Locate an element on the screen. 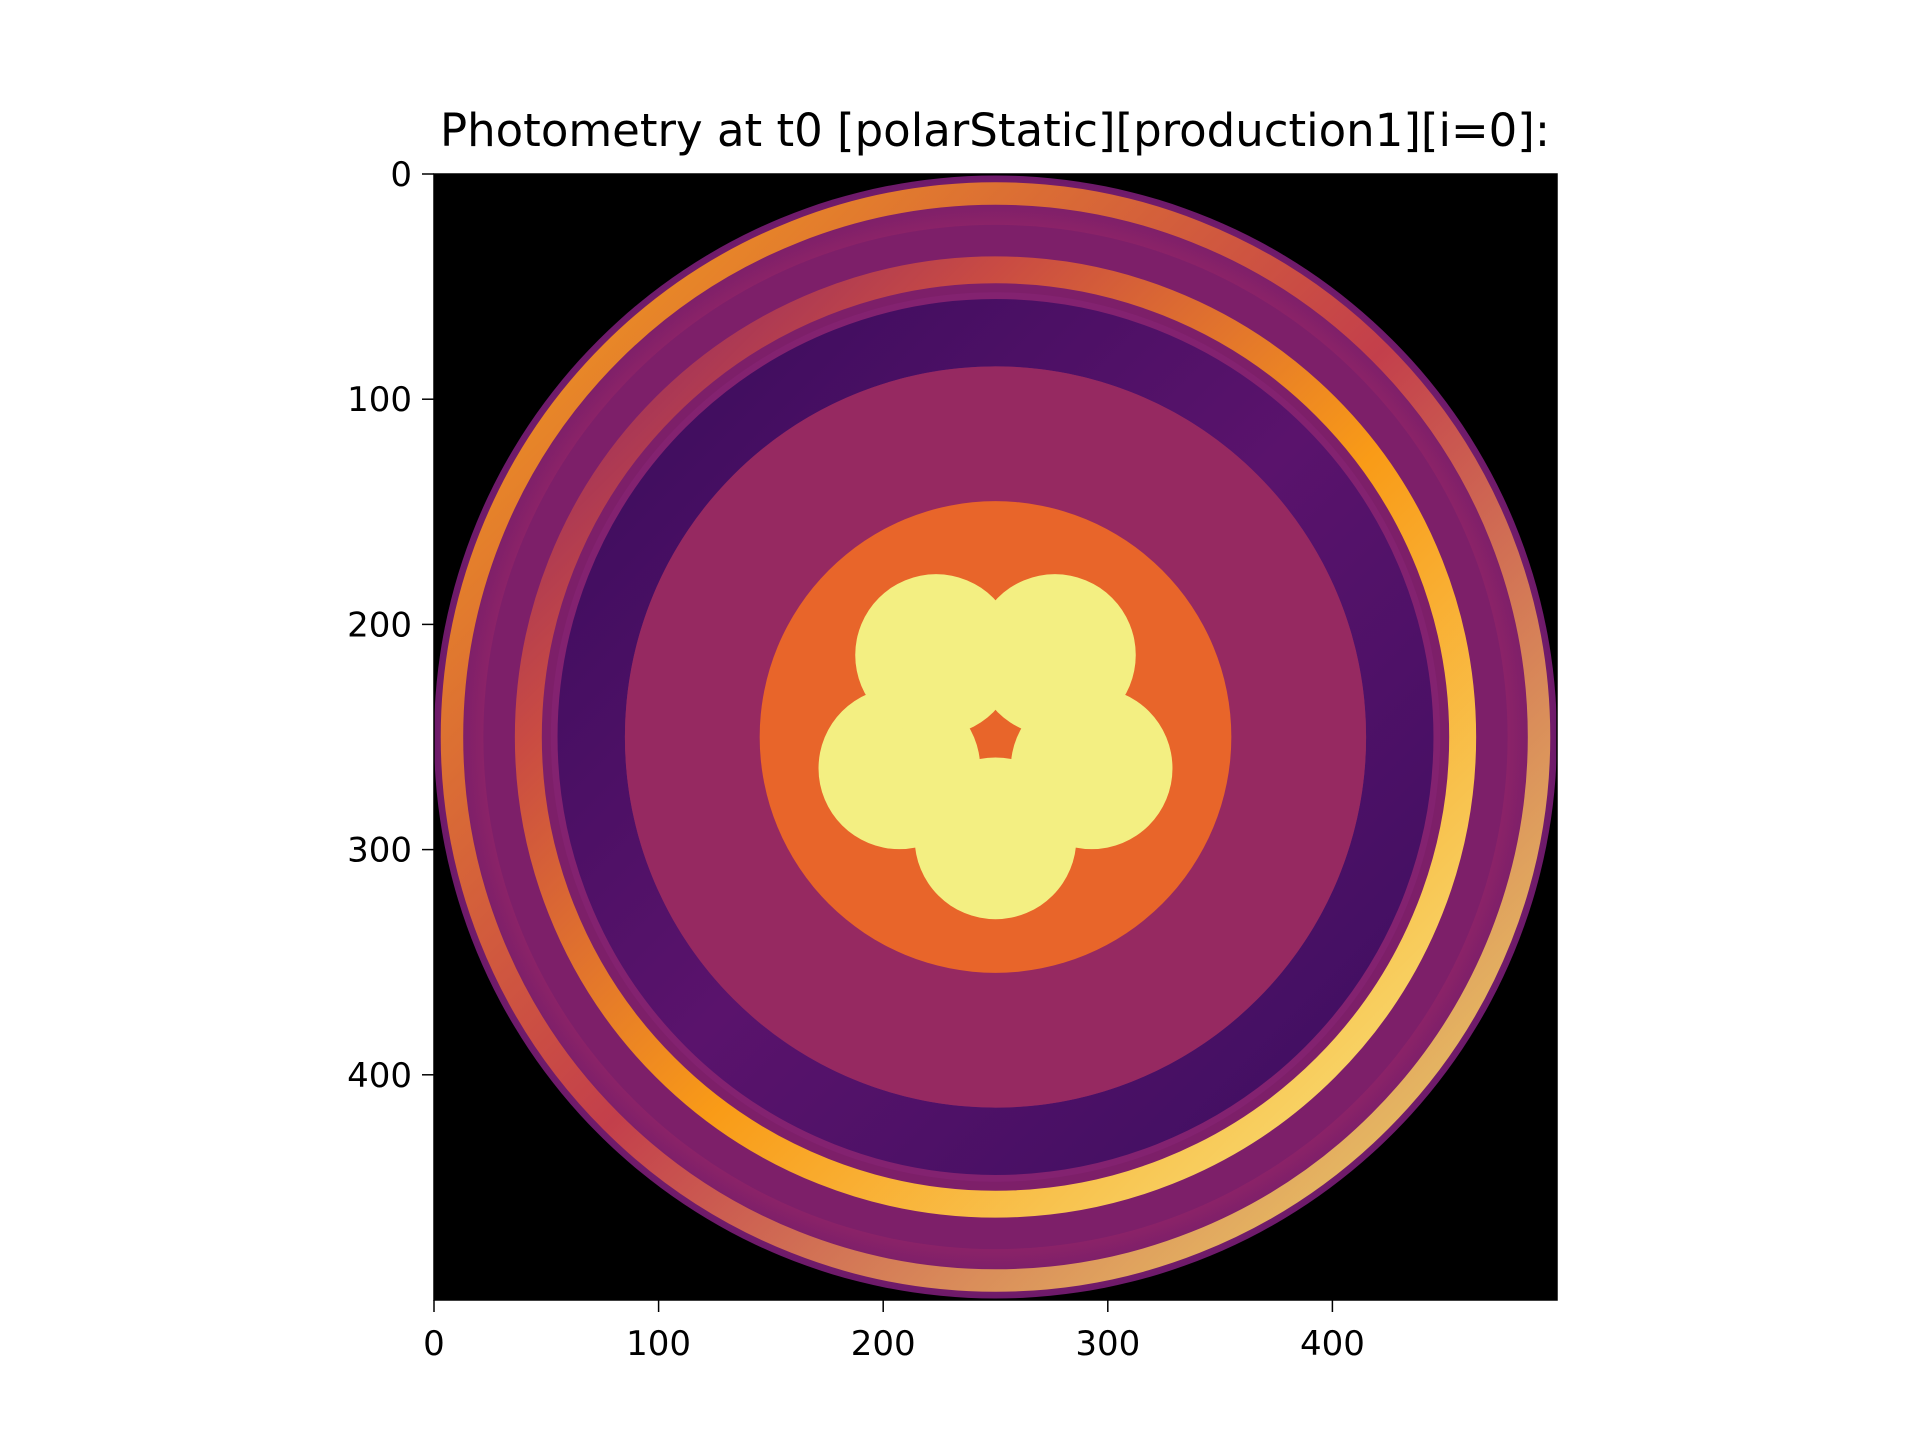 The image size is (1920, 1440). y-tick-label: 400 is located at coordinates (379, 1076).